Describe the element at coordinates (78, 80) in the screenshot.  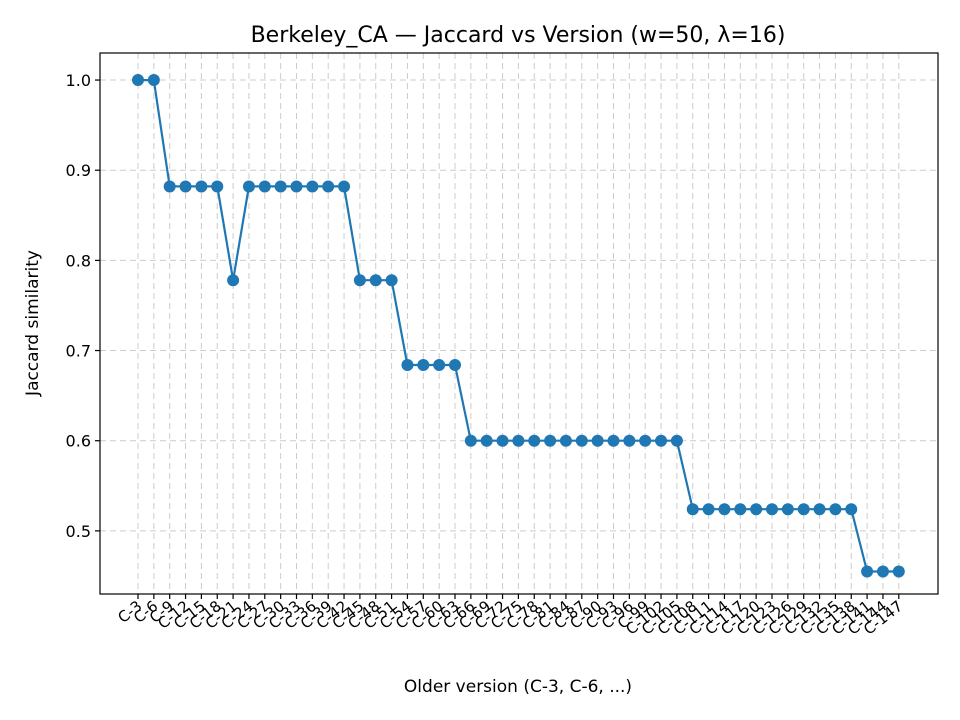
I see `y-tick-label: 1.0` at that location.